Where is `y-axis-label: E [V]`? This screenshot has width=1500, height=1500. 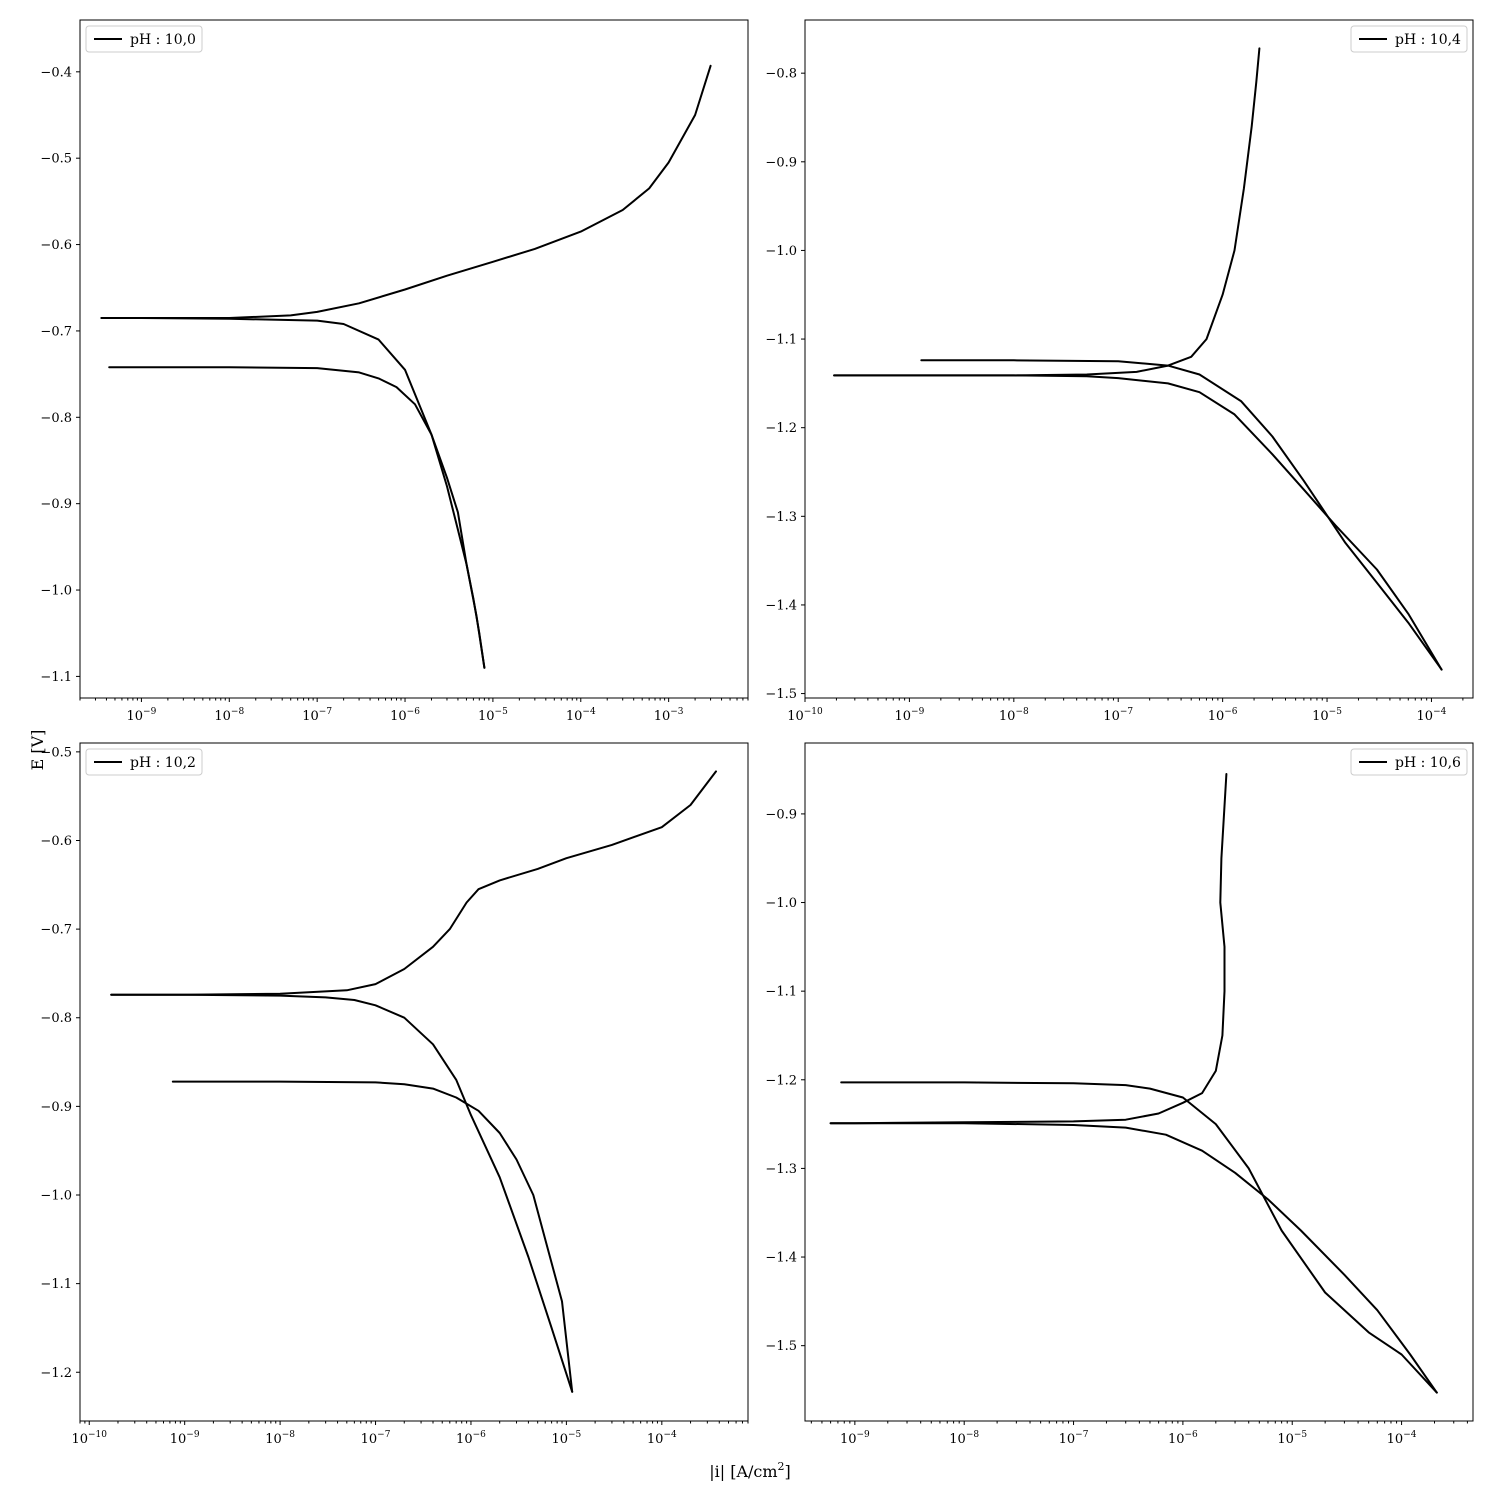 y-axis-label: E [V] is located at coordinates (37, 750).